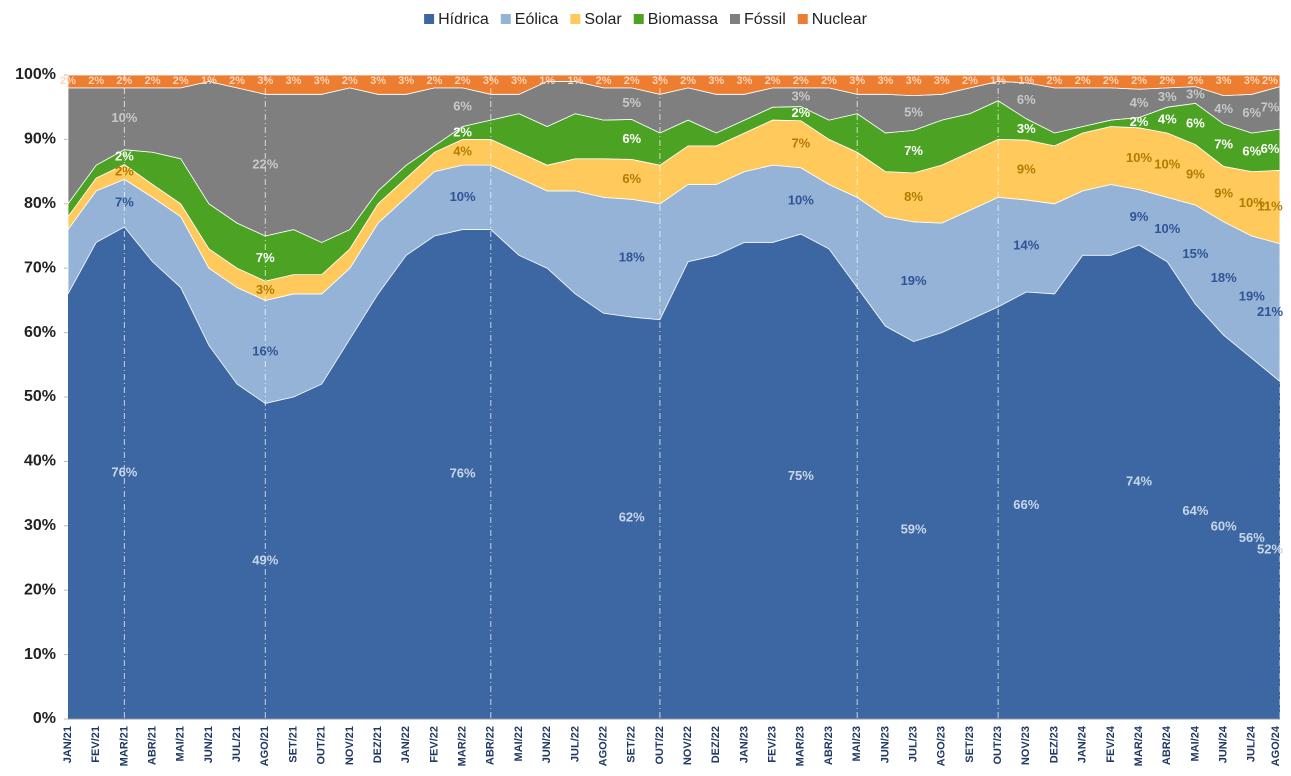  I want to click on x-tick-label: FEV/24, so click(1111, 744).